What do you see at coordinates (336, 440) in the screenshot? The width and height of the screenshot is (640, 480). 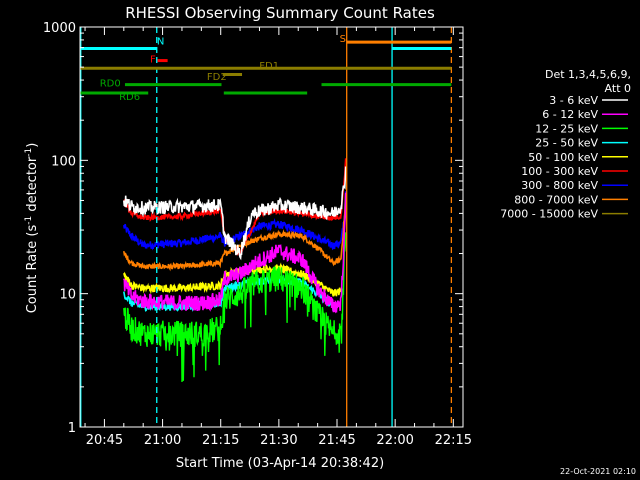 I see `x-tick-label: 21:45` at bounding box center [336, 440].